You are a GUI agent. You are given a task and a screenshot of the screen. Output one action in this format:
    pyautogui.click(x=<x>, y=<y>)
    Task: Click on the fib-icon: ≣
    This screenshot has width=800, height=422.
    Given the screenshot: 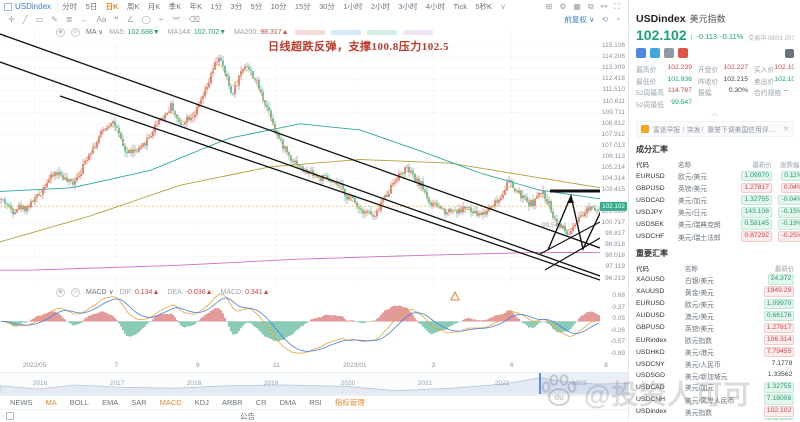 What is the action you would take?
    pyautogui.click(x=69, y=19)
    